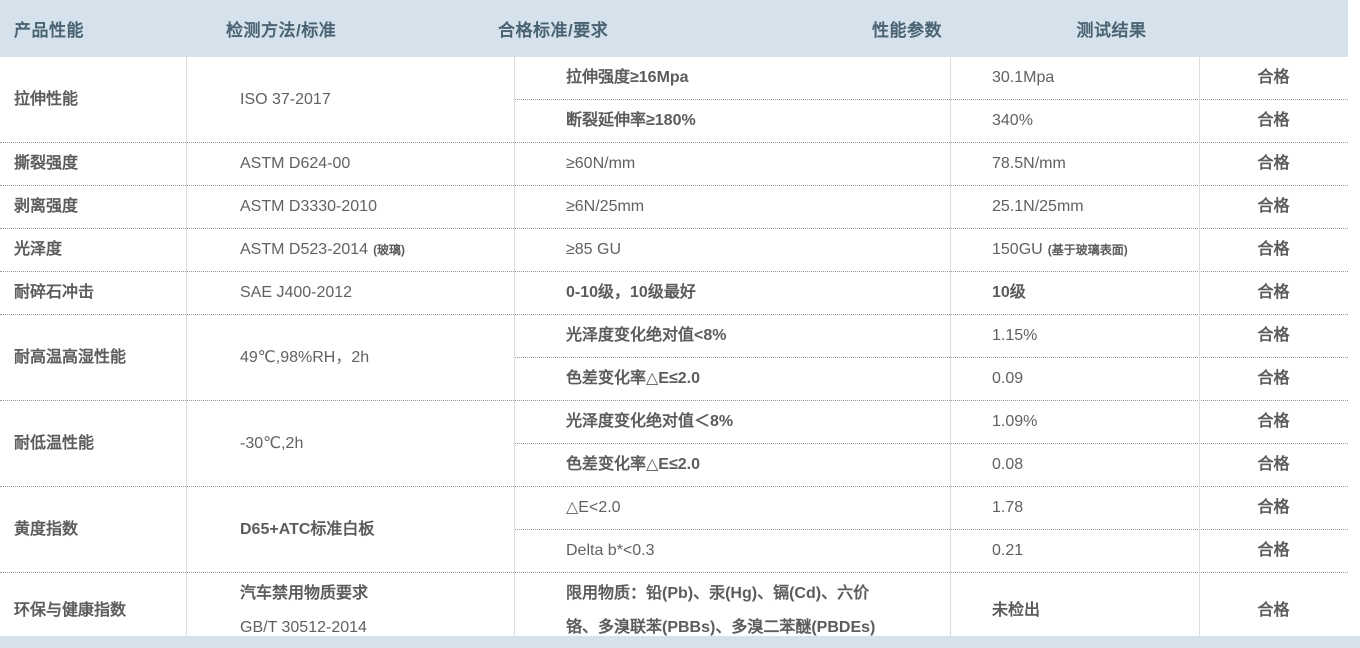 This screenshot has height=648, width=1360. I want to click on subrow-group: 0-10级，10级最好 10级 合格, so click(931, 293).